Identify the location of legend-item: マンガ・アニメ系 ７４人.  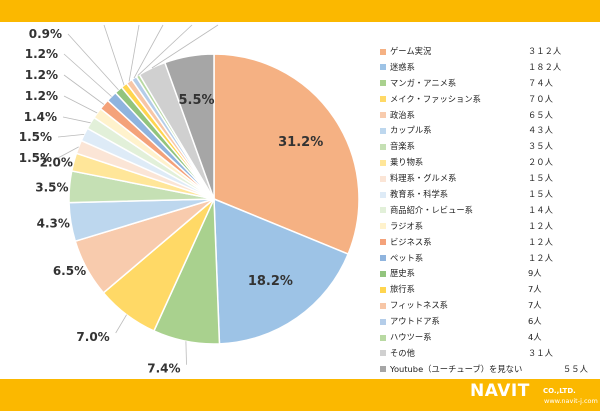
(487, 84).